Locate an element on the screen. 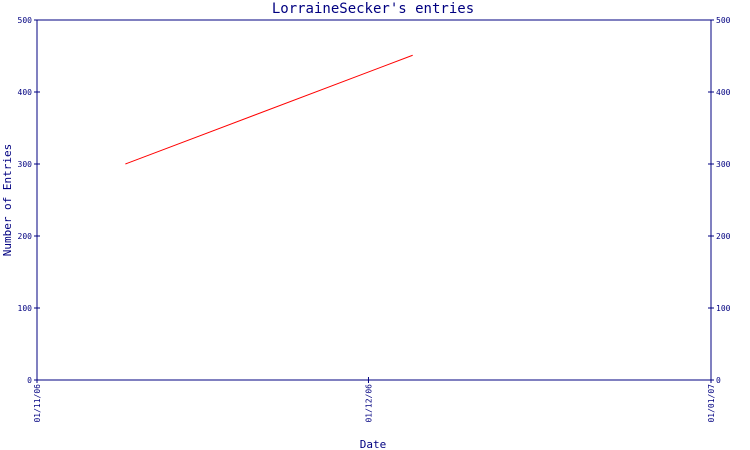  series-group is located at coordinates (269, 109).